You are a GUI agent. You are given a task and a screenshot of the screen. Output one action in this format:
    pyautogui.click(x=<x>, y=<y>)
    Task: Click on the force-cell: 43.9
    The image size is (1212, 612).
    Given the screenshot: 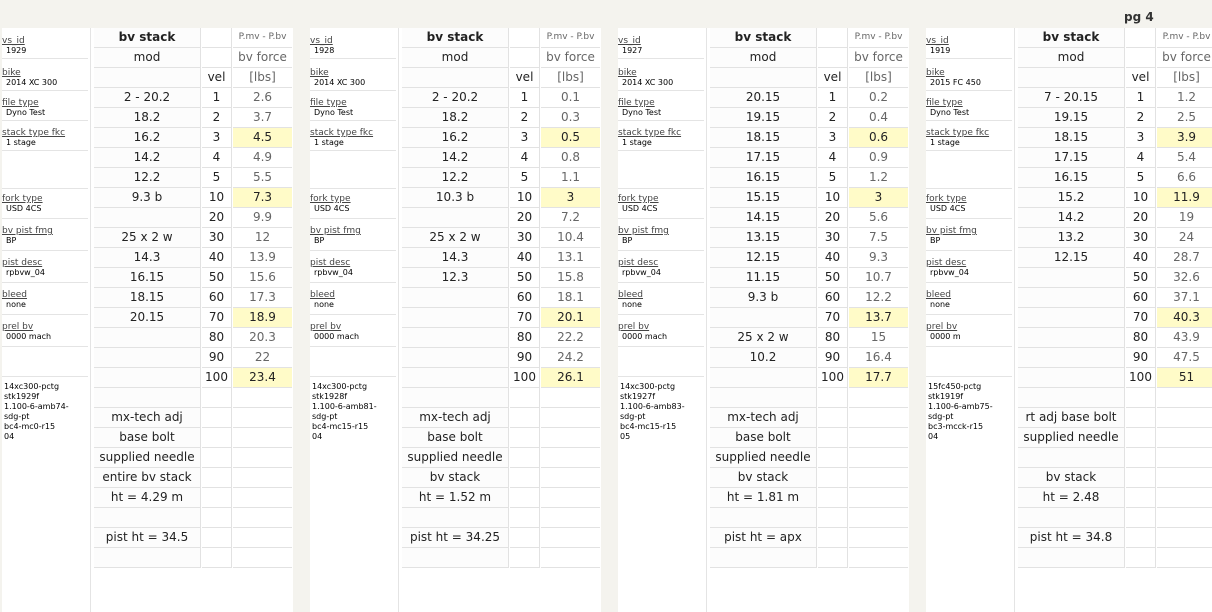 What is the action you would take?
    pyautogui.click(x=1184, y=338)
    